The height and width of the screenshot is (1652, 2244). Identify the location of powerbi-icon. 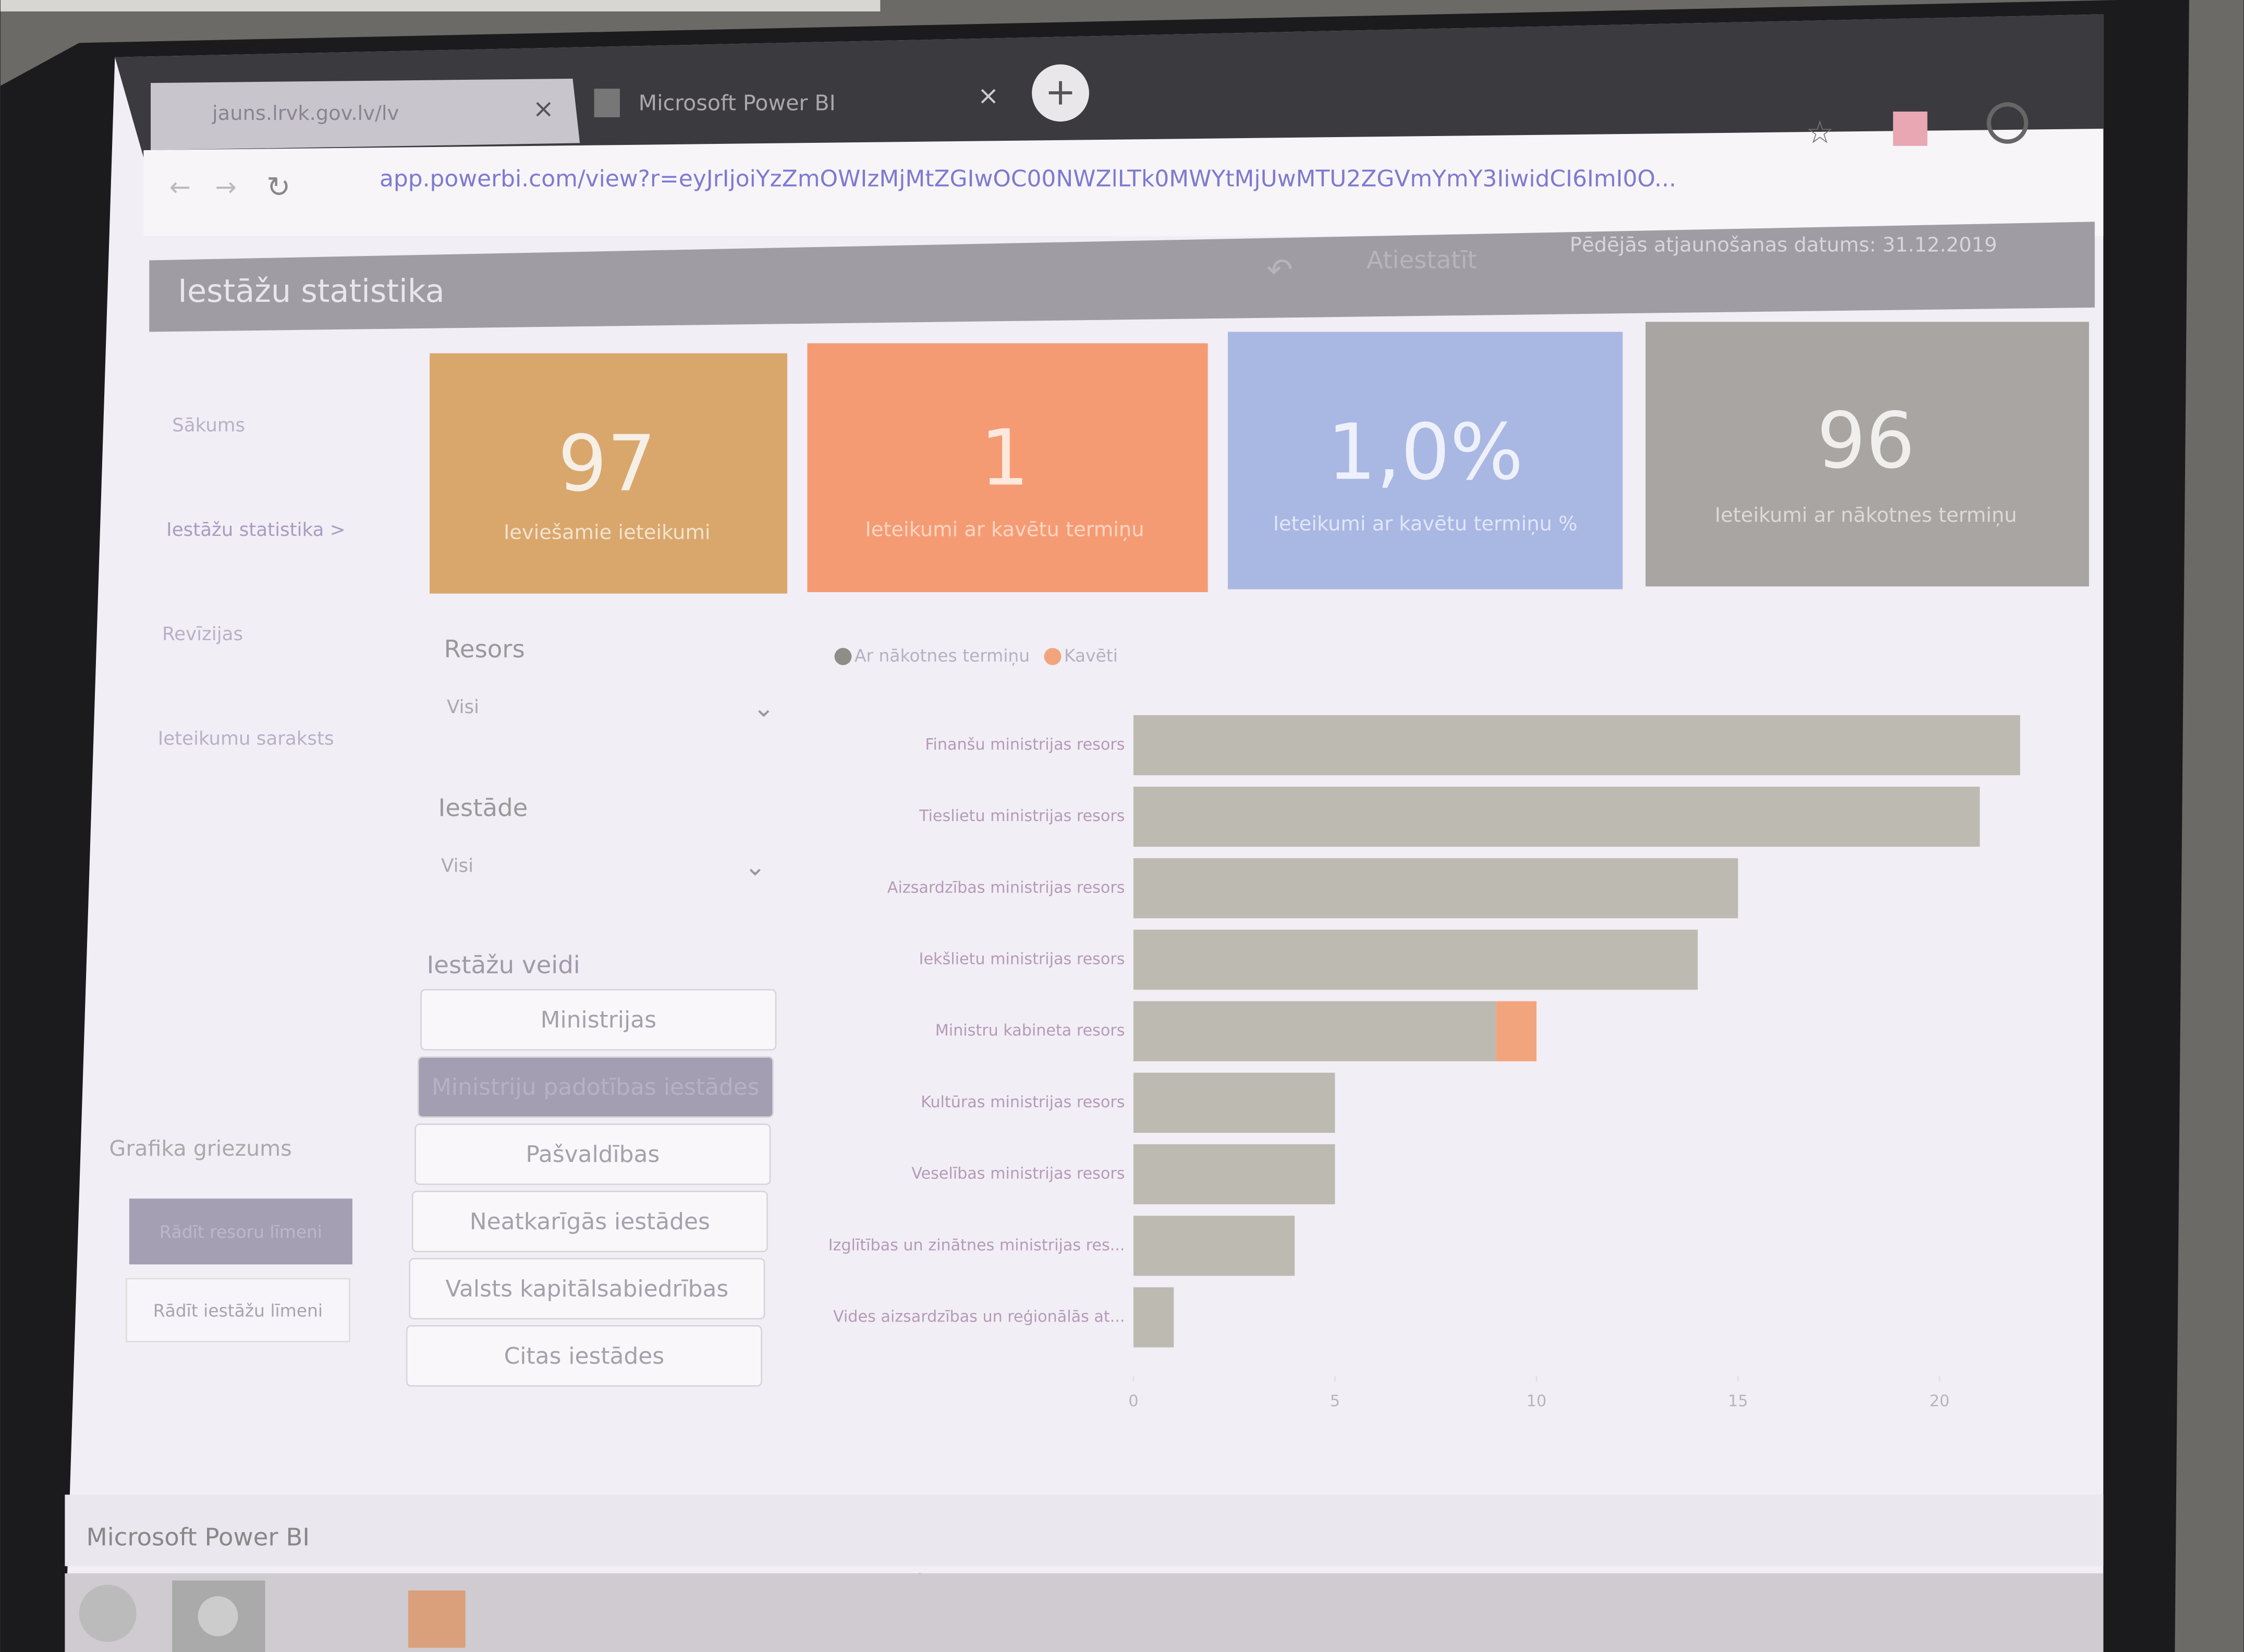
(607, 103).